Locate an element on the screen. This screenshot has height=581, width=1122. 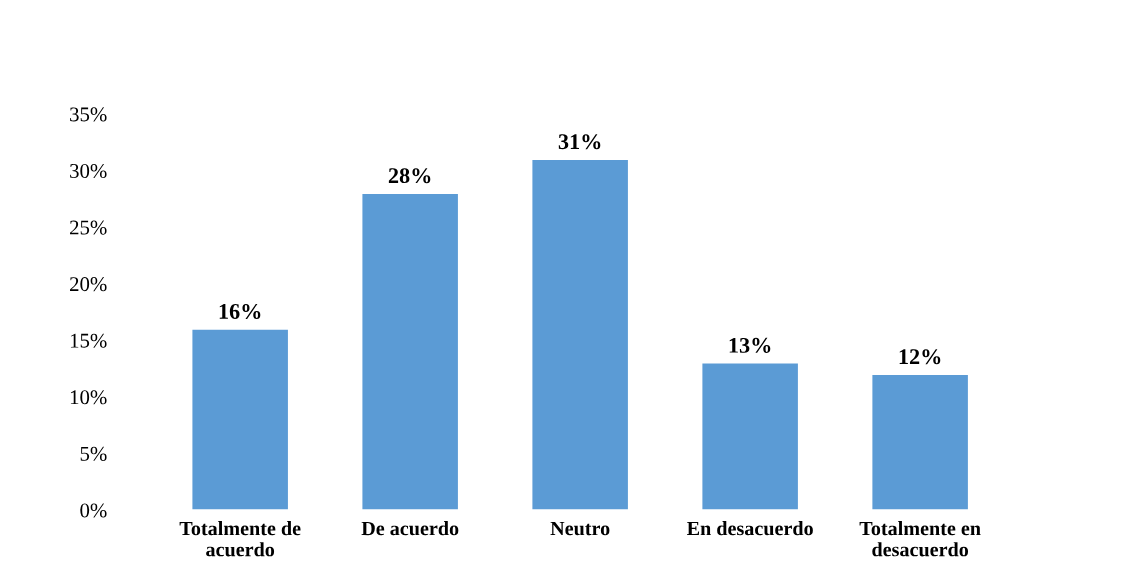
data-label: 31% is located at coordinates (579, 142).